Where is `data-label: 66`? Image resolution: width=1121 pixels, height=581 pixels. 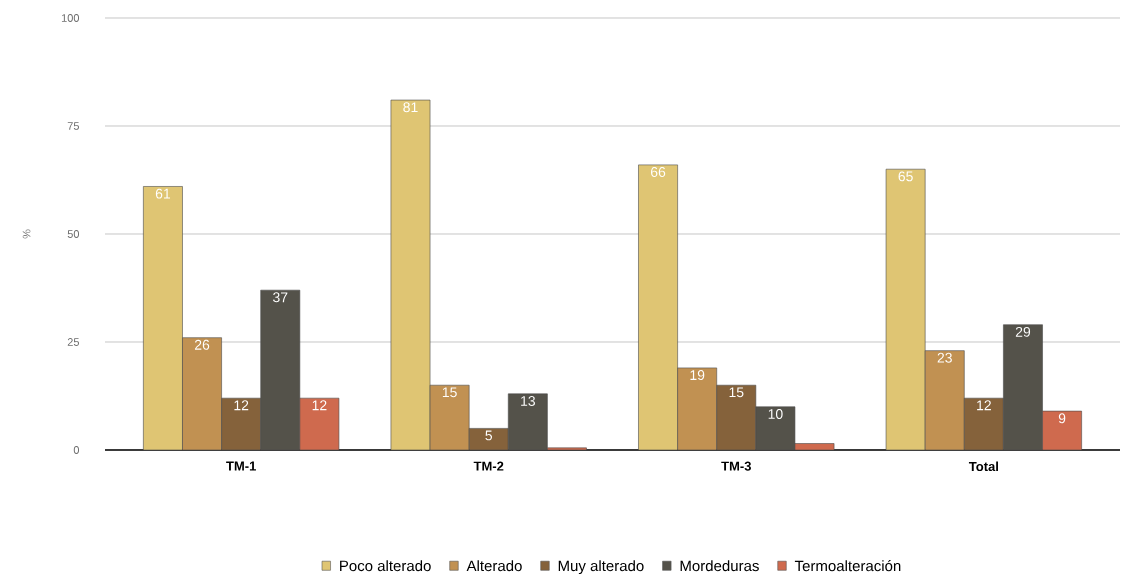 data-label: 66 is located at coordinates (658, 172).